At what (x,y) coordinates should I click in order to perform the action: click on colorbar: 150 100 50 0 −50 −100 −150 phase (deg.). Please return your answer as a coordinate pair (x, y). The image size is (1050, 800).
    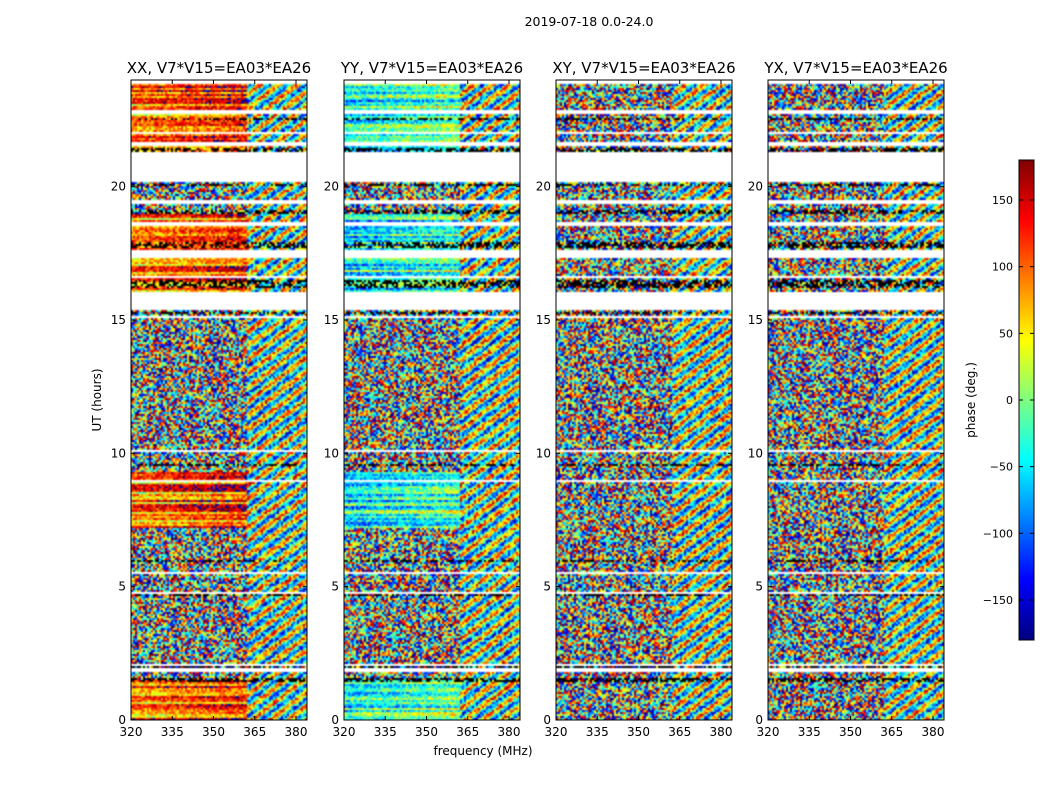
    Looking at the image, I should click on (999, 400).